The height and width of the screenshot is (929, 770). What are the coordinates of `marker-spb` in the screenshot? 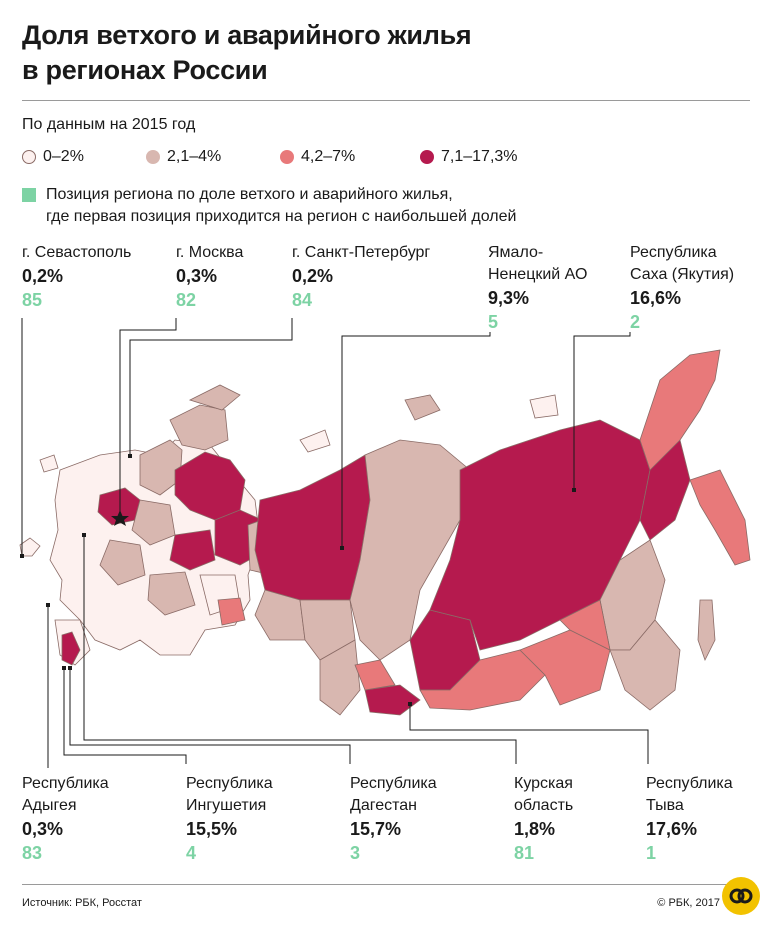 It's located at (130, 456).